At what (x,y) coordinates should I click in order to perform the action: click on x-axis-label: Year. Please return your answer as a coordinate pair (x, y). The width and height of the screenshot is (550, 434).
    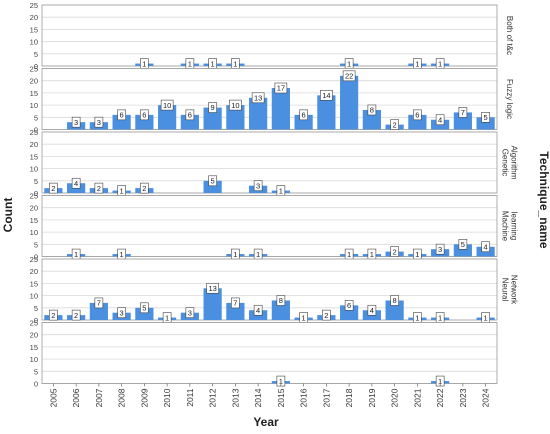
    Looking at the image, I should click on (266, 422).